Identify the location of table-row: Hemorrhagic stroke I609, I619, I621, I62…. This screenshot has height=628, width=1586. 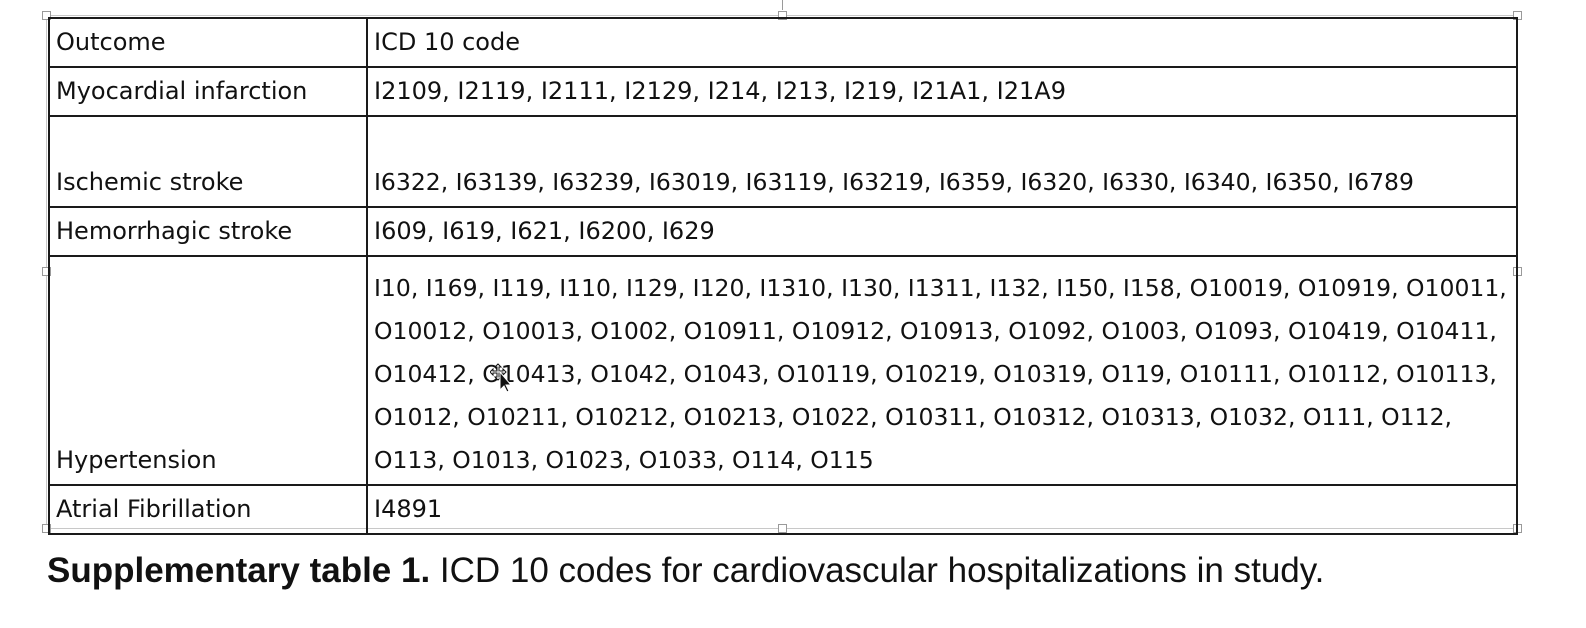
(783, 231).